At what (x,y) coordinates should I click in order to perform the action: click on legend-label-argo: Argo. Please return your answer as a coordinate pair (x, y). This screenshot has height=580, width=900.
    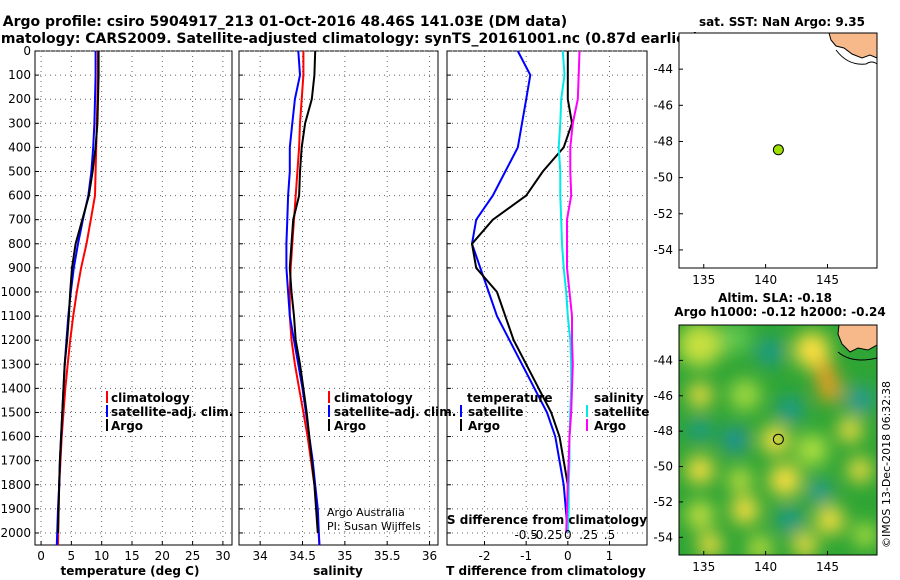
    Looking at the image, I should click on (127, 426).